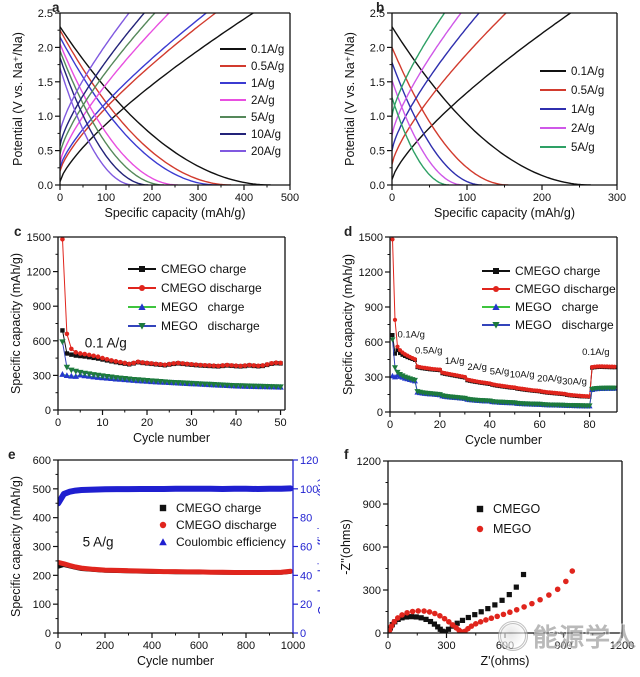 This screenshot has width=640, height=677. What do you see at coordinates (557, 307) in the screenshot?
I see `svg-text: MEGO charge` at bounding box center [557, 307].